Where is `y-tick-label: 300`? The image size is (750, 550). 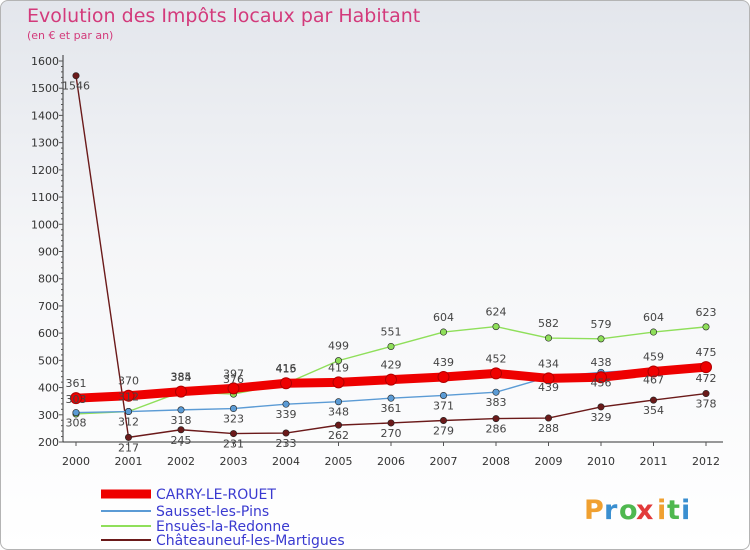
y-tick-label: 300 is located at coordinates (48, 415).